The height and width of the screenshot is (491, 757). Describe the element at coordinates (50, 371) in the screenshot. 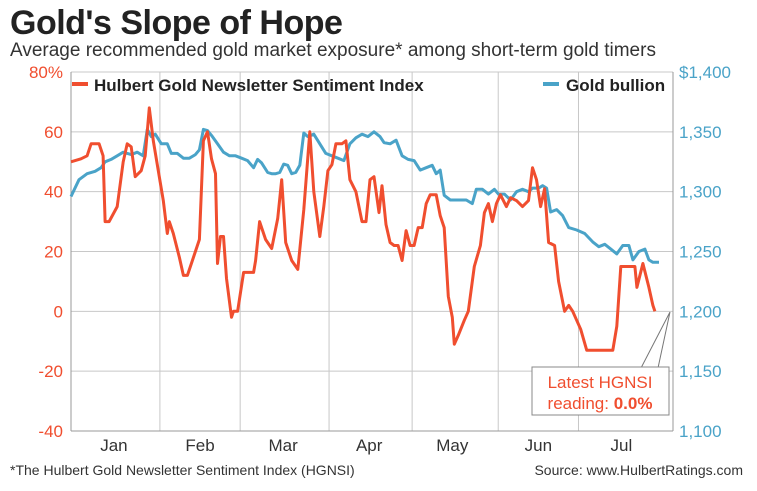

I see `y-left-tick-label: -20` at that location.